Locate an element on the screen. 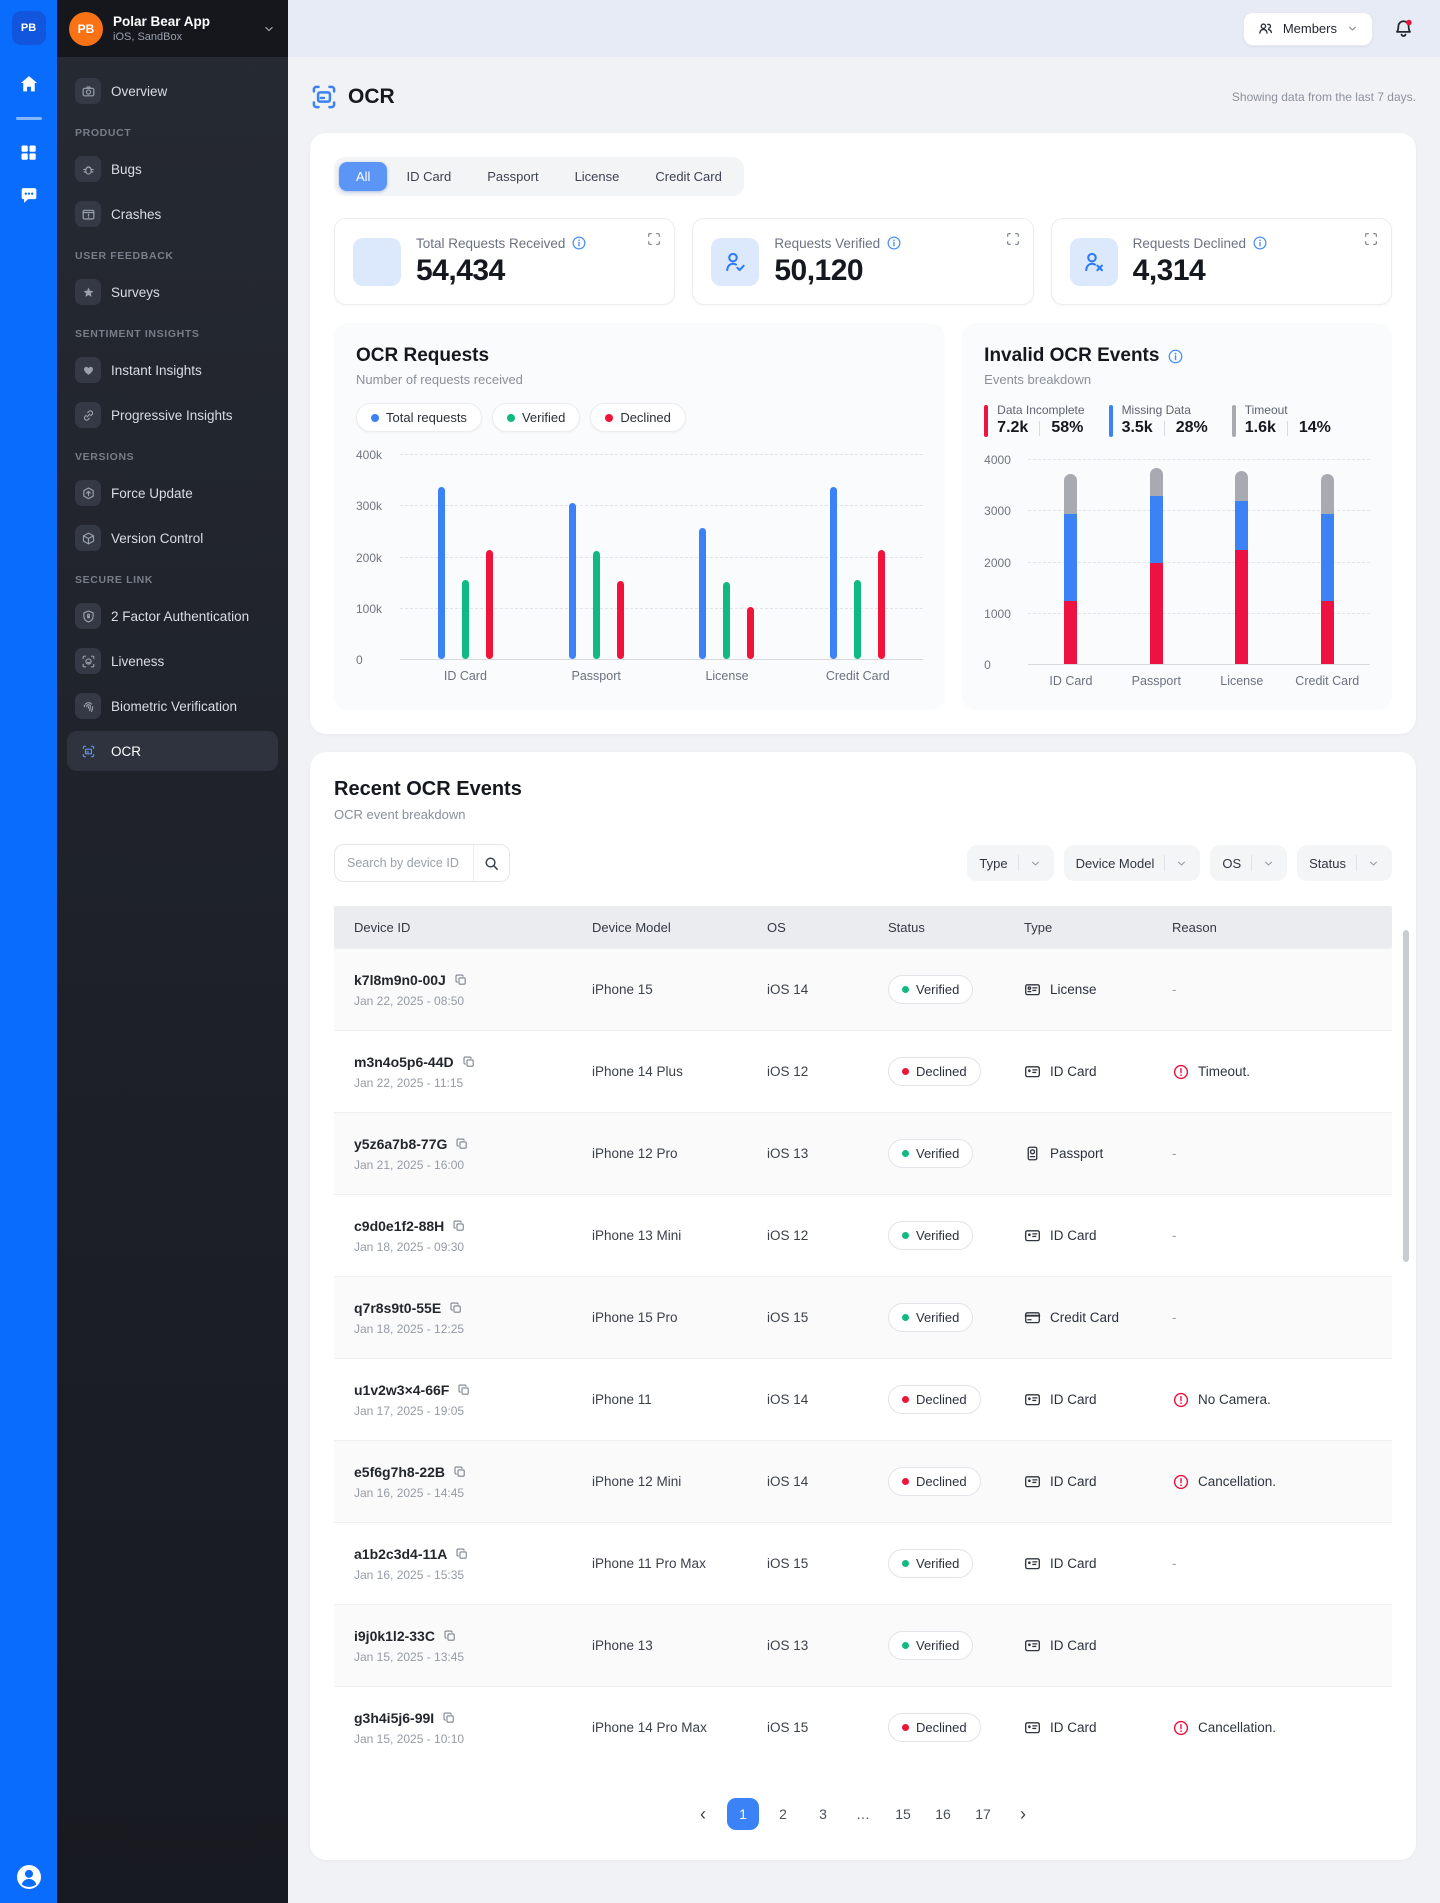 The image size is (1440, 1903). rail-logo: PB is located at coordinates (28, 28).